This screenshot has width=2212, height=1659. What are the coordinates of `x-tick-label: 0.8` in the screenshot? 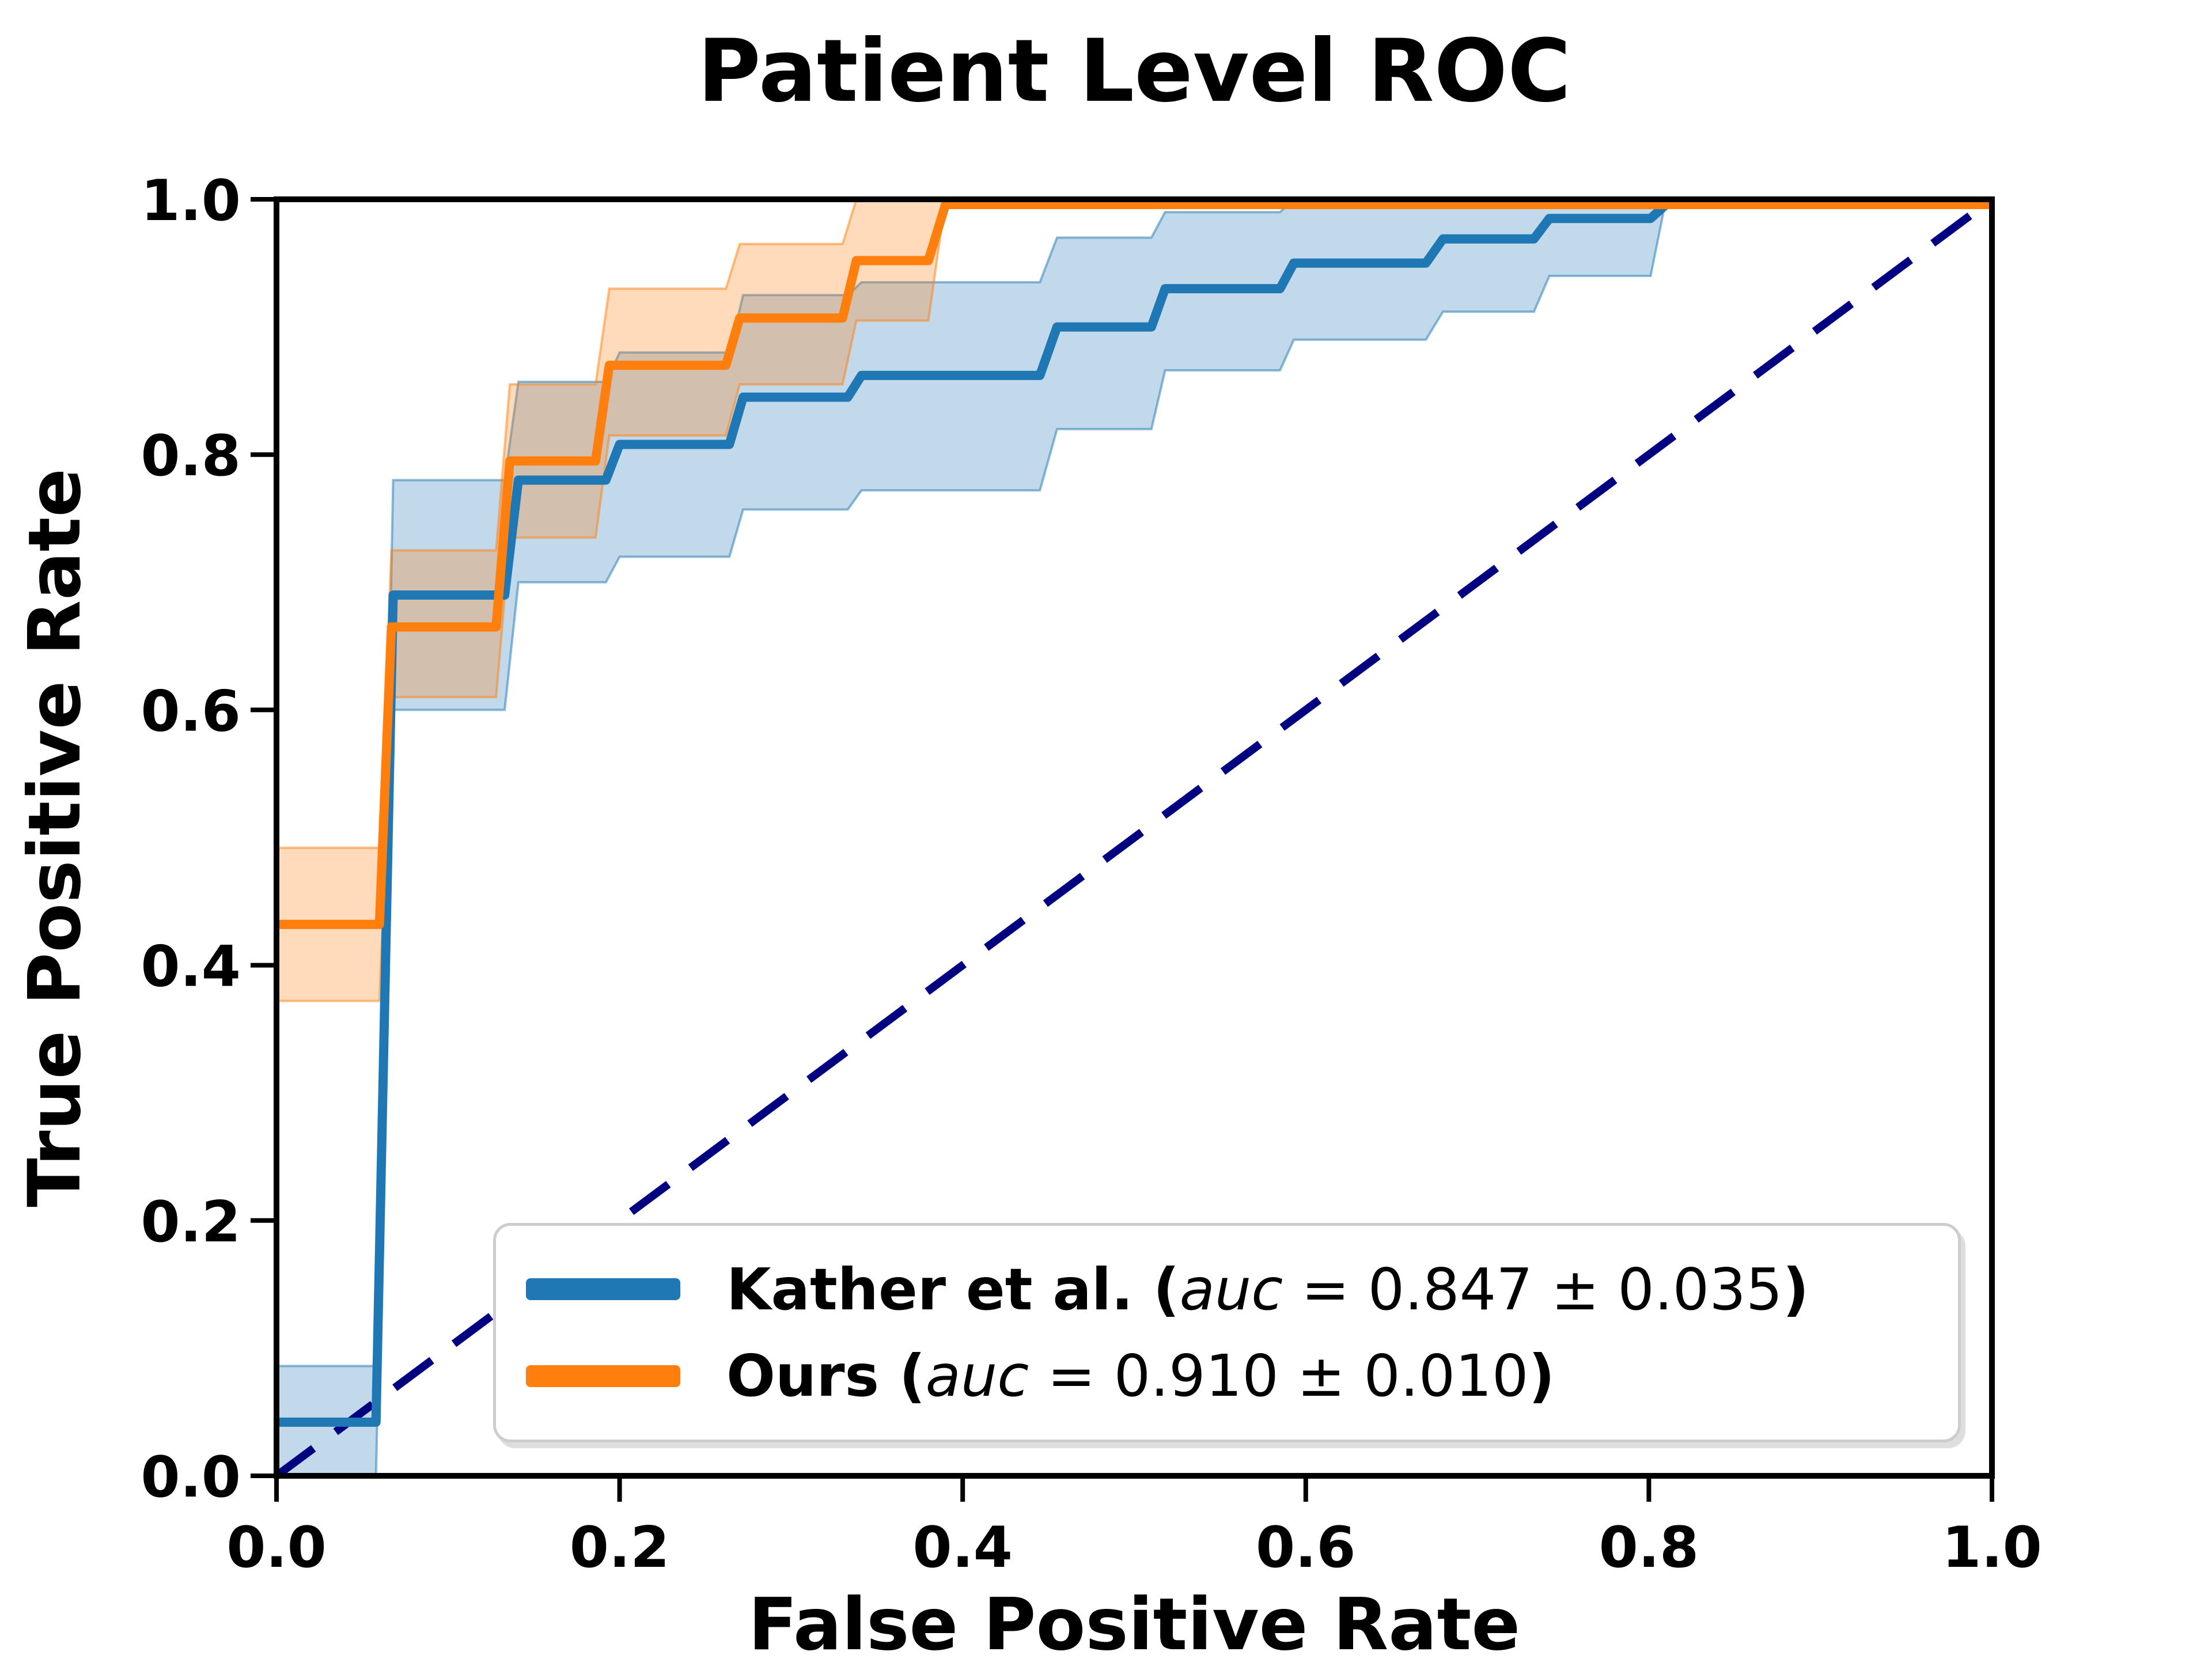 It's located at (1649, 1548).